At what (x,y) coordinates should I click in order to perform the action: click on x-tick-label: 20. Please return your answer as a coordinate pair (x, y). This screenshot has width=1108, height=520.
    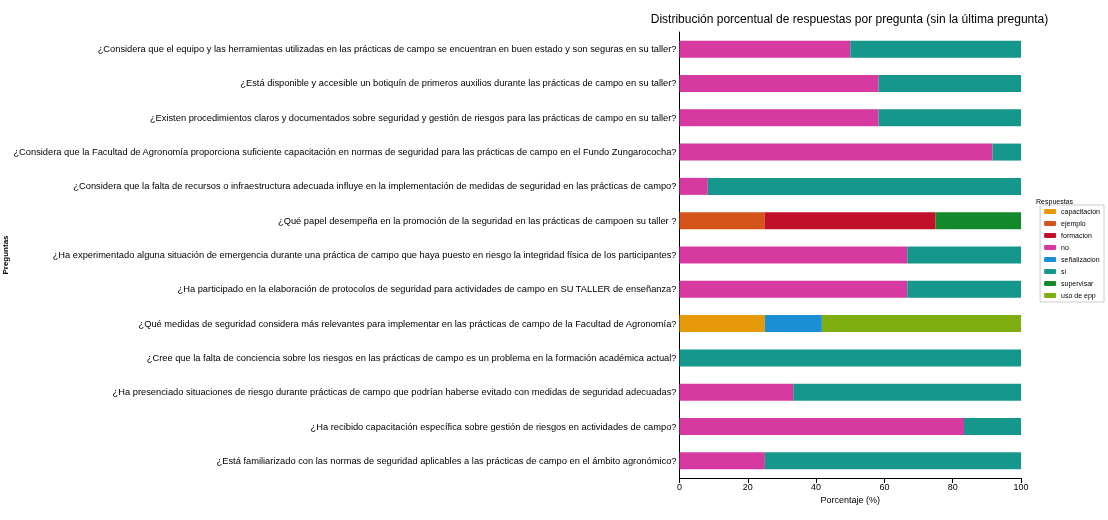
    Looking at the image, I should click on (747, 486).